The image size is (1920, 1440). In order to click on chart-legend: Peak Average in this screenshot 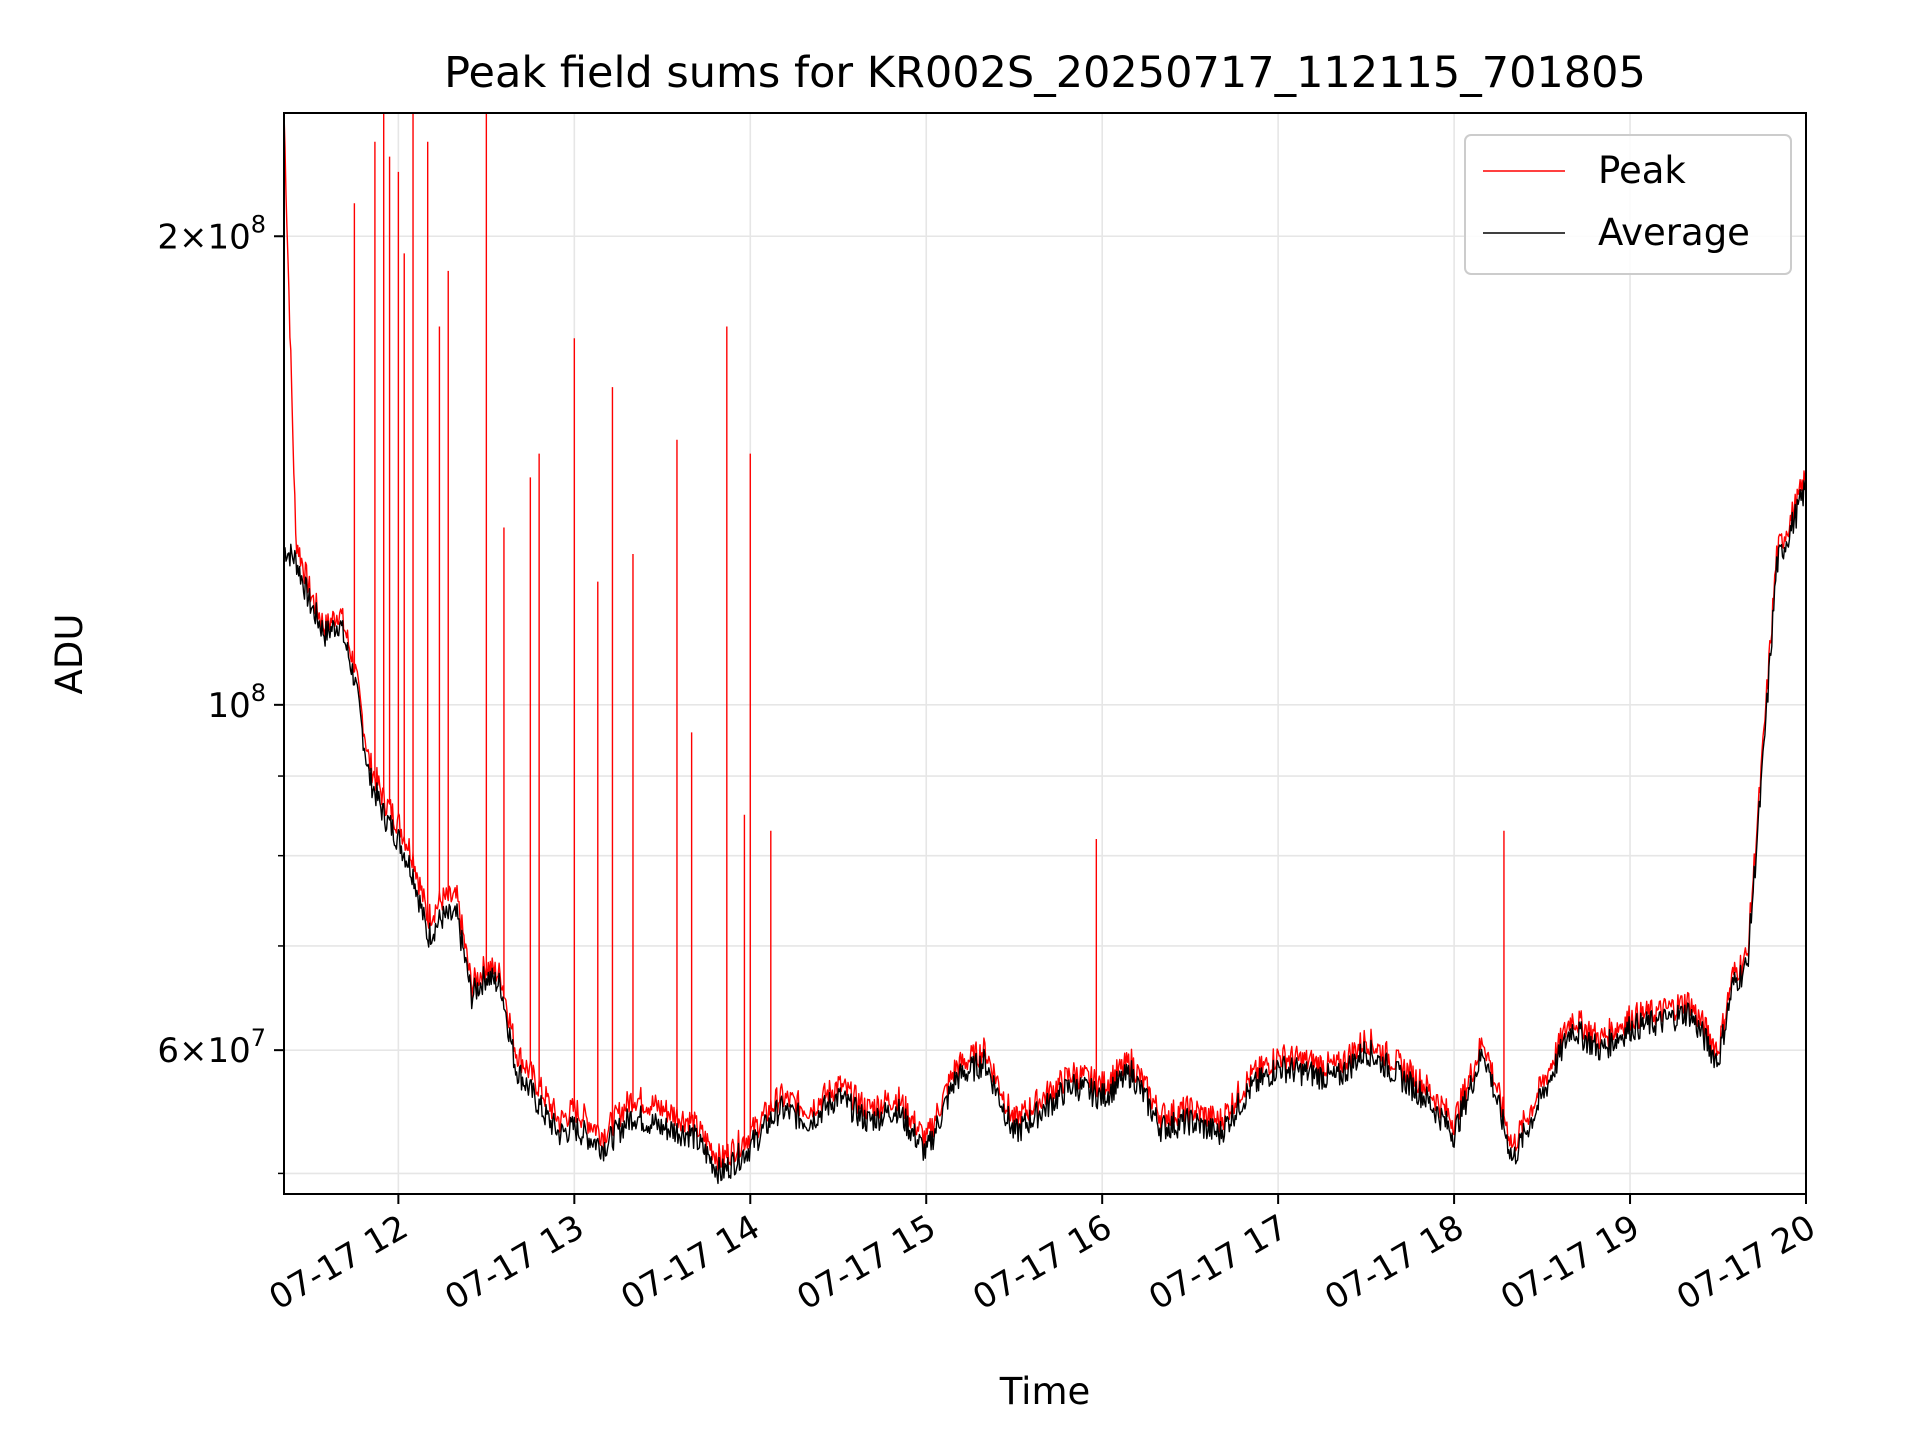, I will do `click(1628, 204)`.